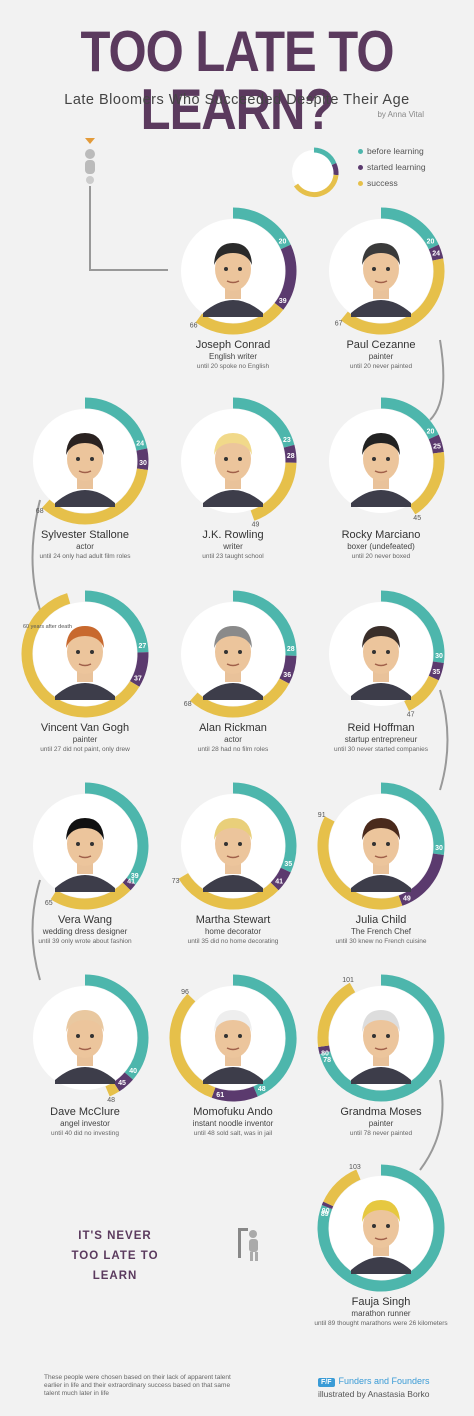 This screenshot has width=474, height=1416. I want to click on label-started: 39, so click(283, 301).